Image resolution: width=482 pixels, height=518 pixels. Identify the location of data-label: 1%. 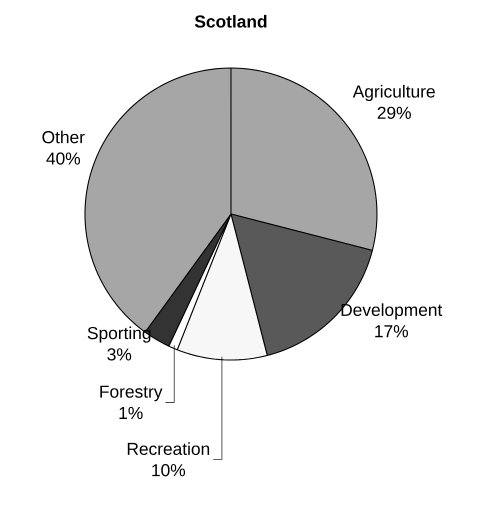
(131, 413).